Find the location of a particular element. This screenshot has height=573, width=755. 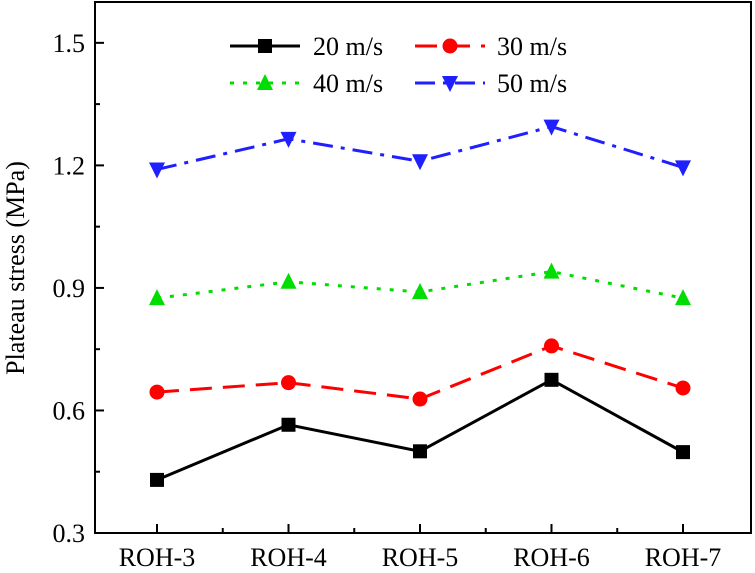

y-tick-label: 0.6 is located at coordinates (69, 410).